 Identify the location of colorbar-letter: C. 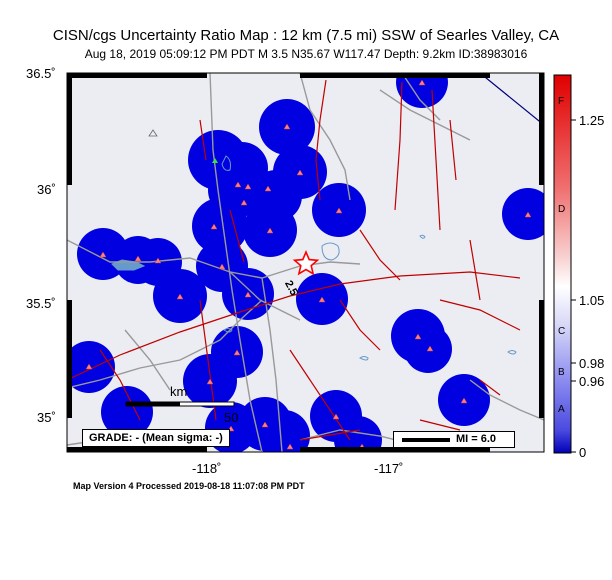
(562, 331).